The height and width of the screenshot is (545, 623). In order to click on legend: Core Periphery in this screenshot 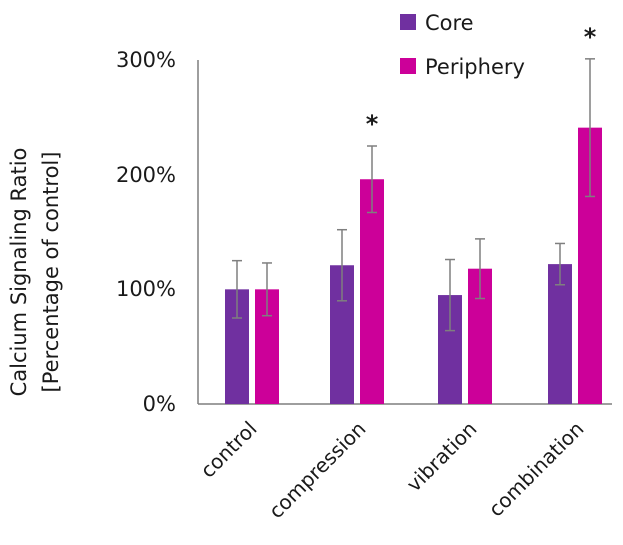, I will do `click(462, 45)`.